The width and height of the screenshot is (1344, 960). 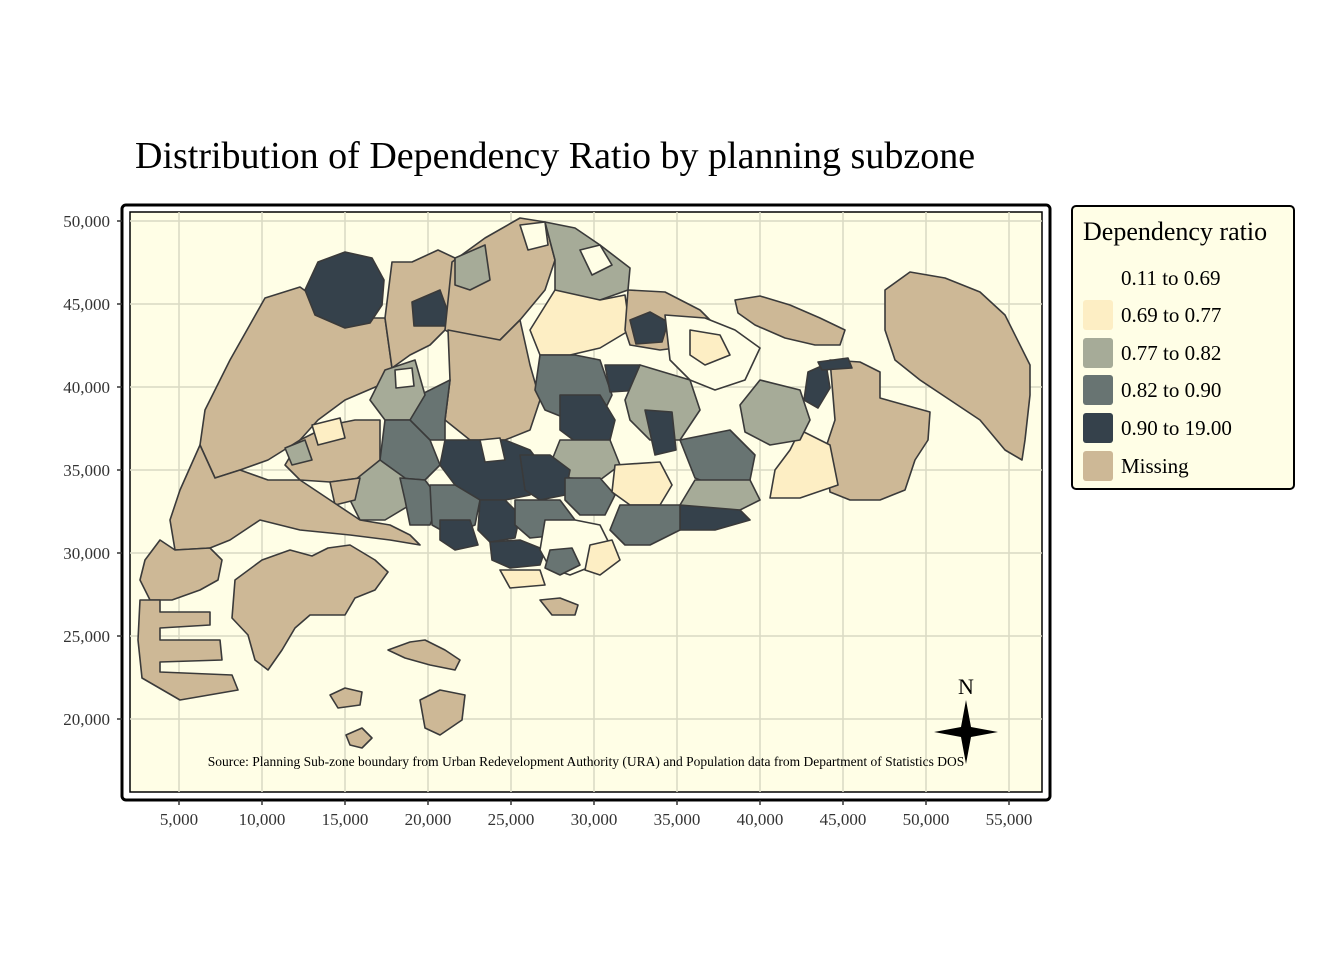 I want to click on legend-label: Missing, so click(x=1155, y=465).